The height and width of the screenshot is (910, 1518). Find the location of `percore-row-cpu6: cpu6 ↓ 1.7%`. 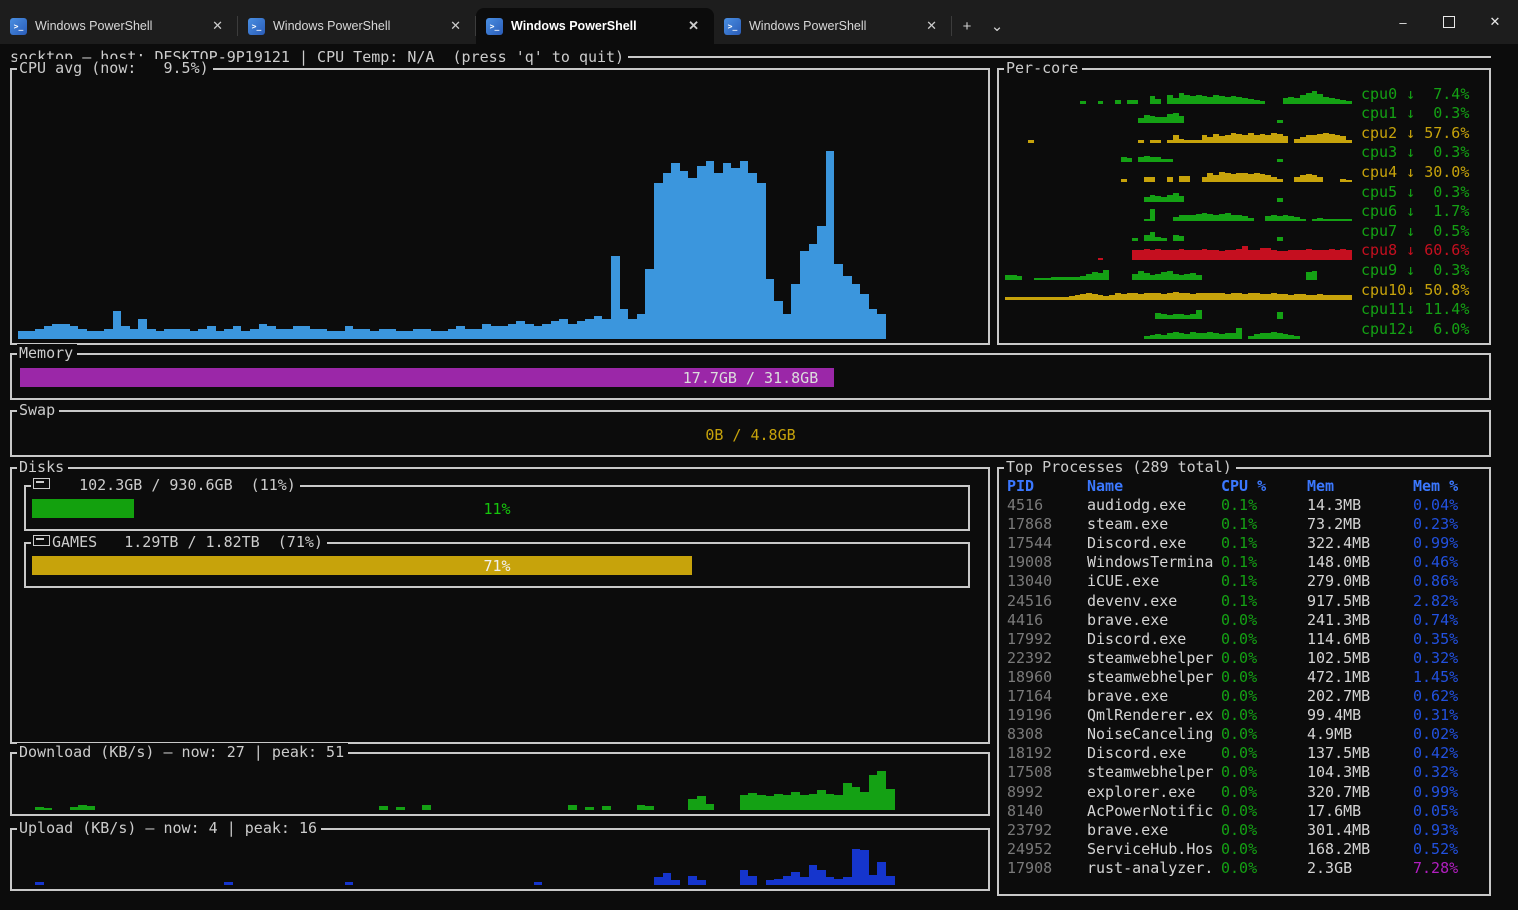

percore-row-cpu6: cpu6 ↓ 1.7% is located at coordinates (1244, 212).